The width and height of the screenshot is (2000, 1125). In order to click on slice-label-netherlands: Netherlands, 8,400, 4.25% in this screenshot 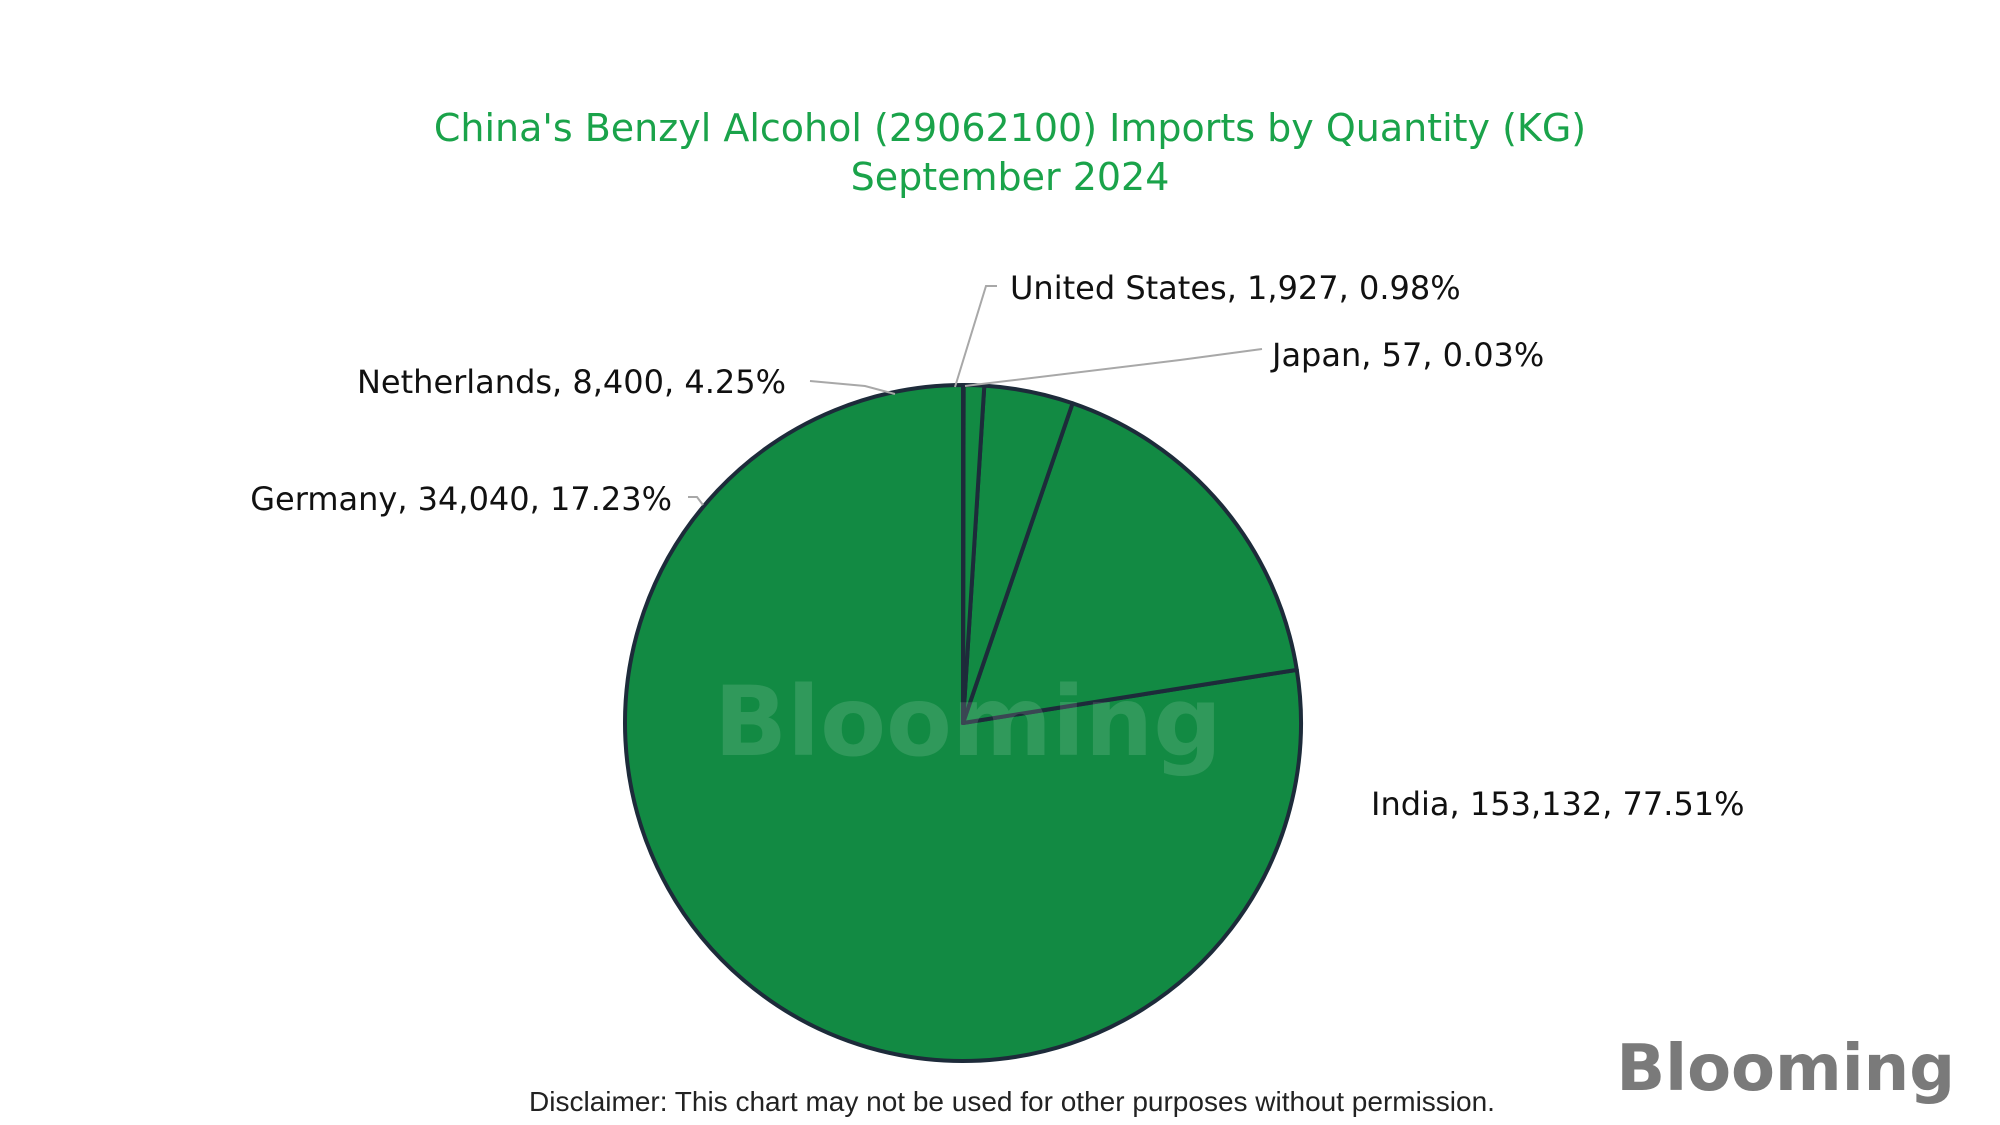, I will do `click(571, 382)`.